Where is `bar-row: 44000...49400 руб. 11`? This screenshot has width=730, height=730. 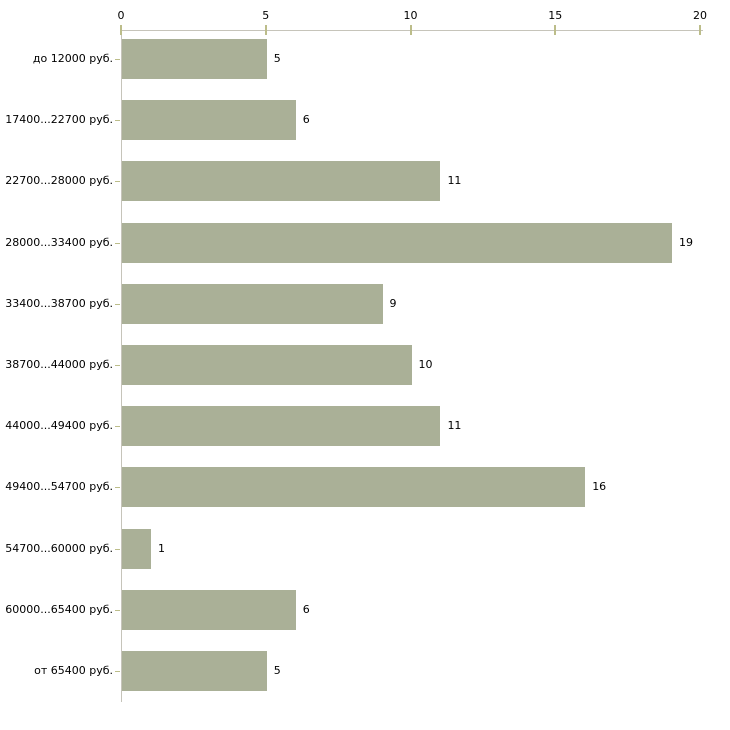
bar-row: 44000...49400 руб. 11 is located at coordinates (365, 426).